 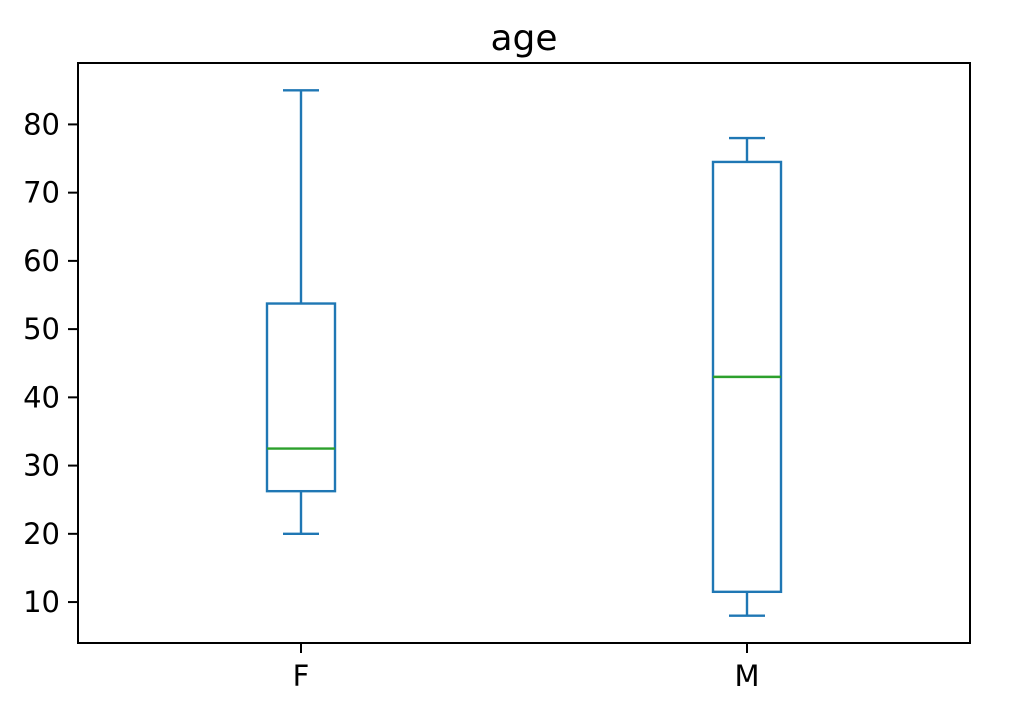 What do you see at coordinates (746, 676) in the screenshot?
I see `x-tick-label: M` at bounding box center [746, 676].